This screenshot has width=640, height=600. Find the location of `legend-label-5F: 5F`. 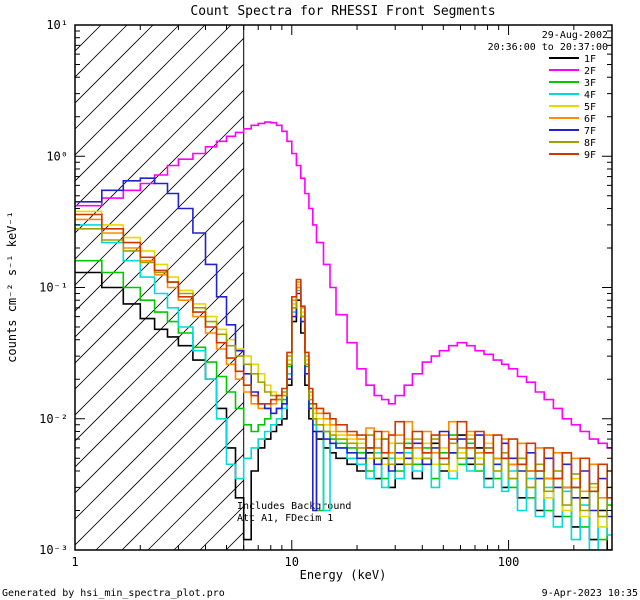

legend-label-5F: 5F is located at coordinates (590, 107).